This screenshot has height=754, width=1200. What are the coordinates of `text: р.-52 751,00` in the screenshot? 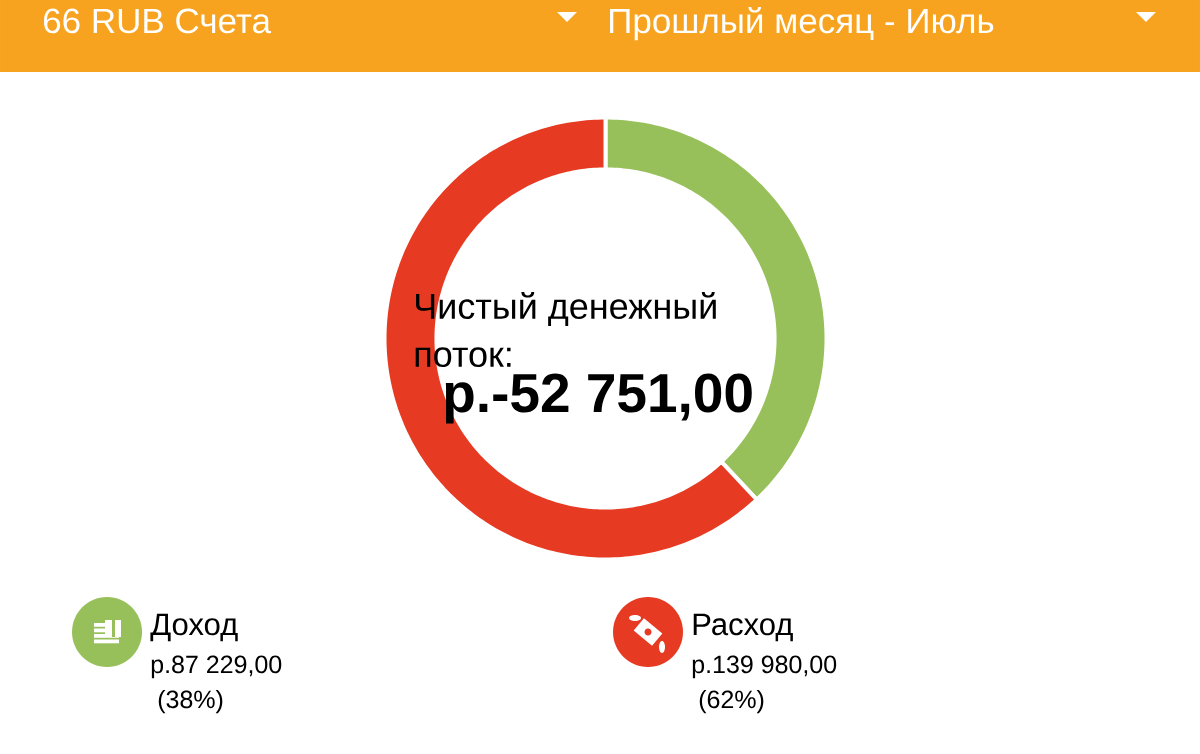 It's located at (598, 398).